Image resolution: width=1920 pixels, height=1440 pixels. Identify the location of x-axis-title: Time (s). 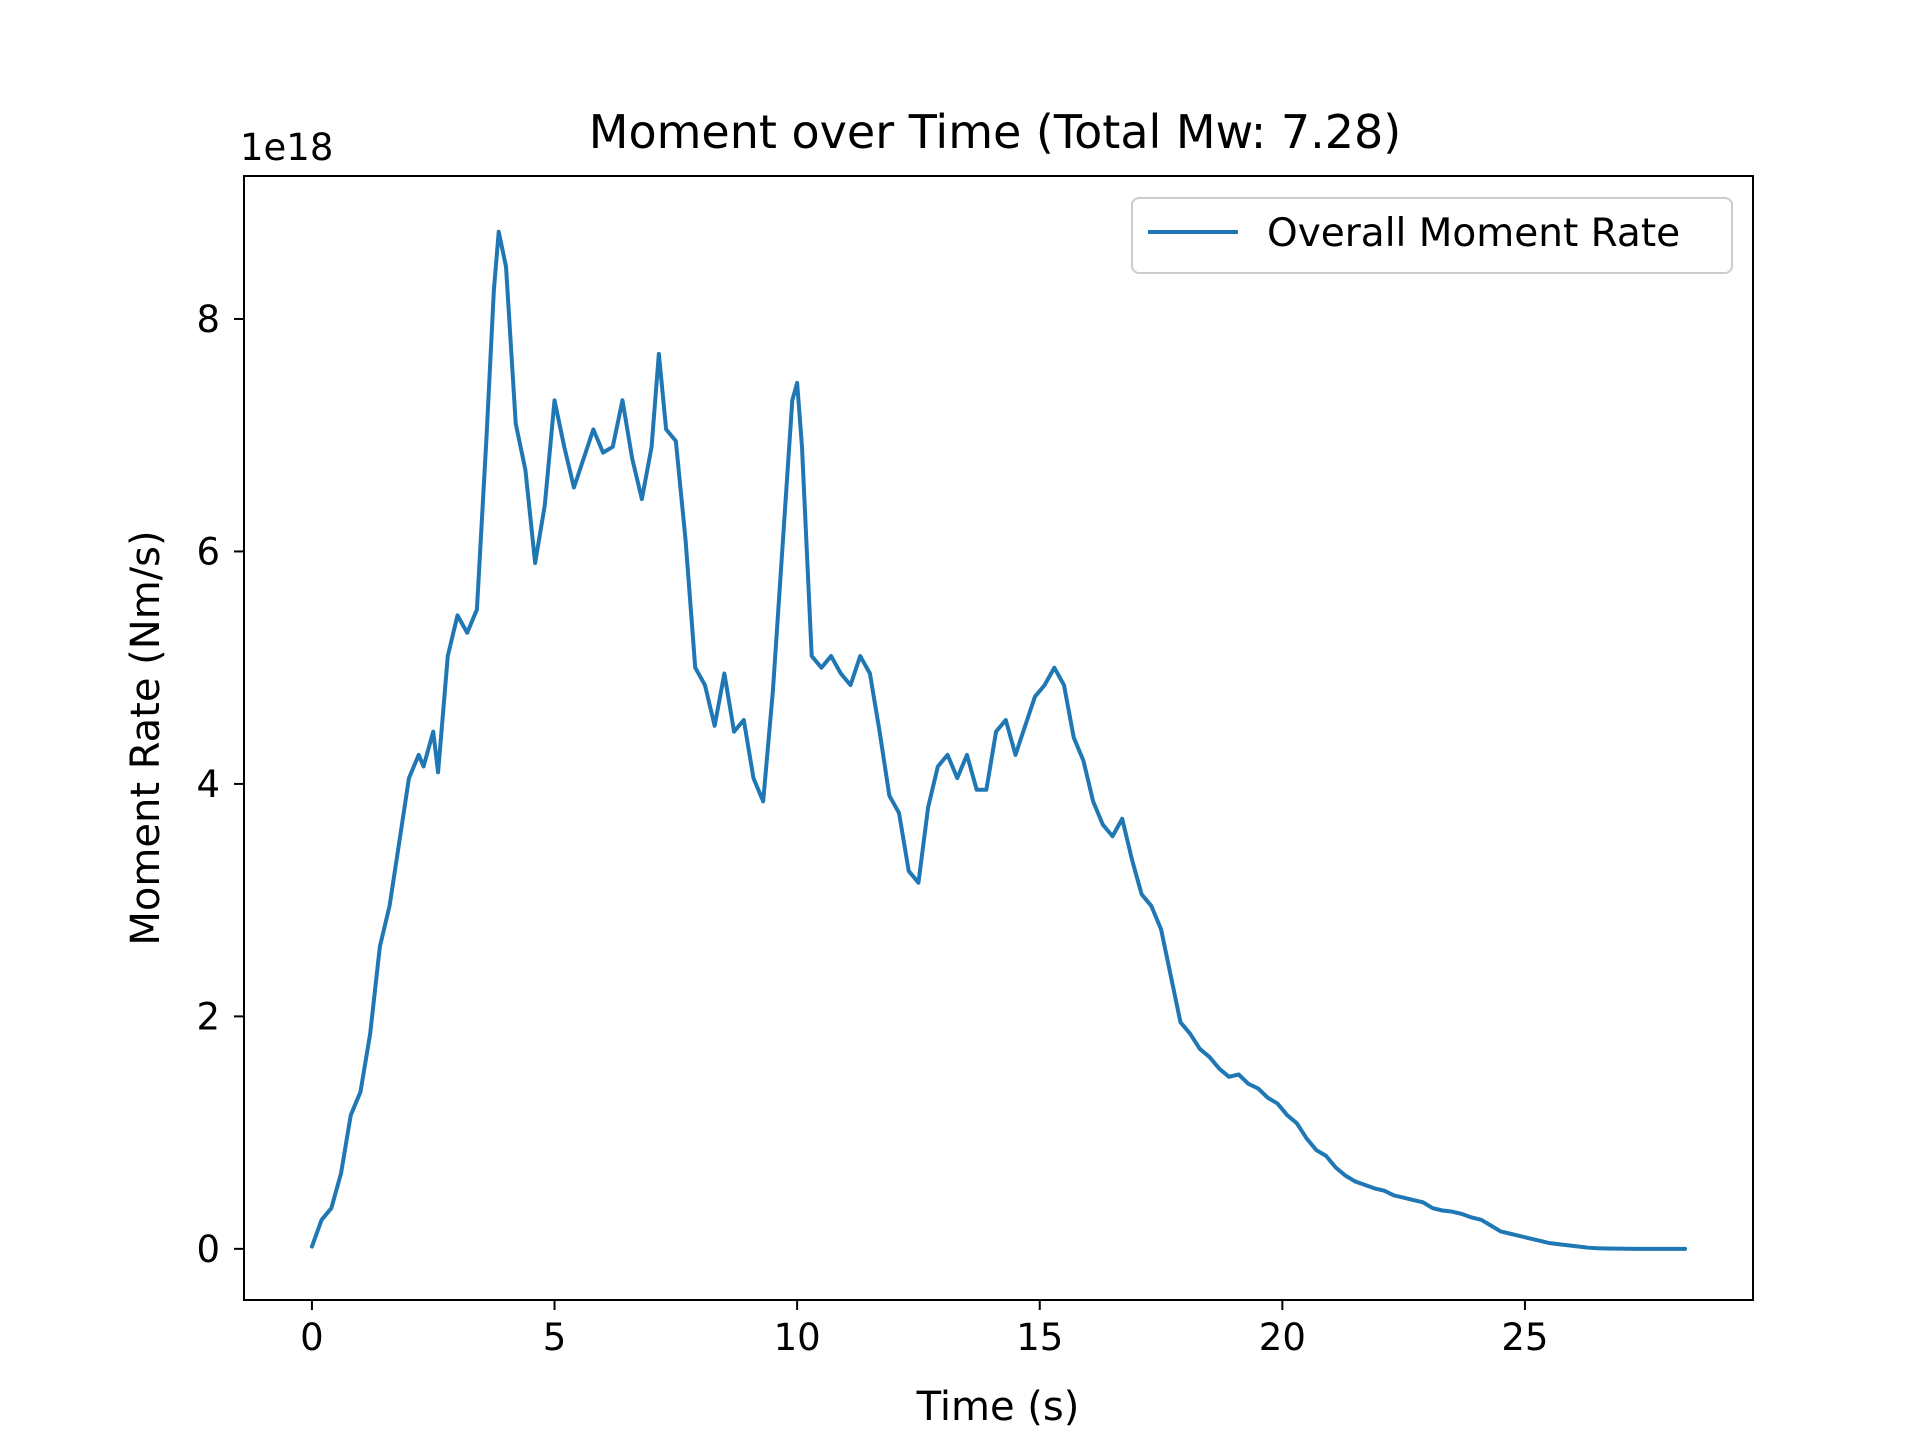
(998, 1407).